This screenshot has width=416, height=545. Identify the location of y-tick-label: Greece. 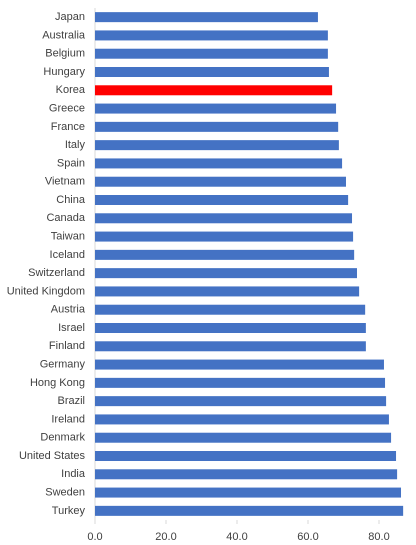
(67, 108).